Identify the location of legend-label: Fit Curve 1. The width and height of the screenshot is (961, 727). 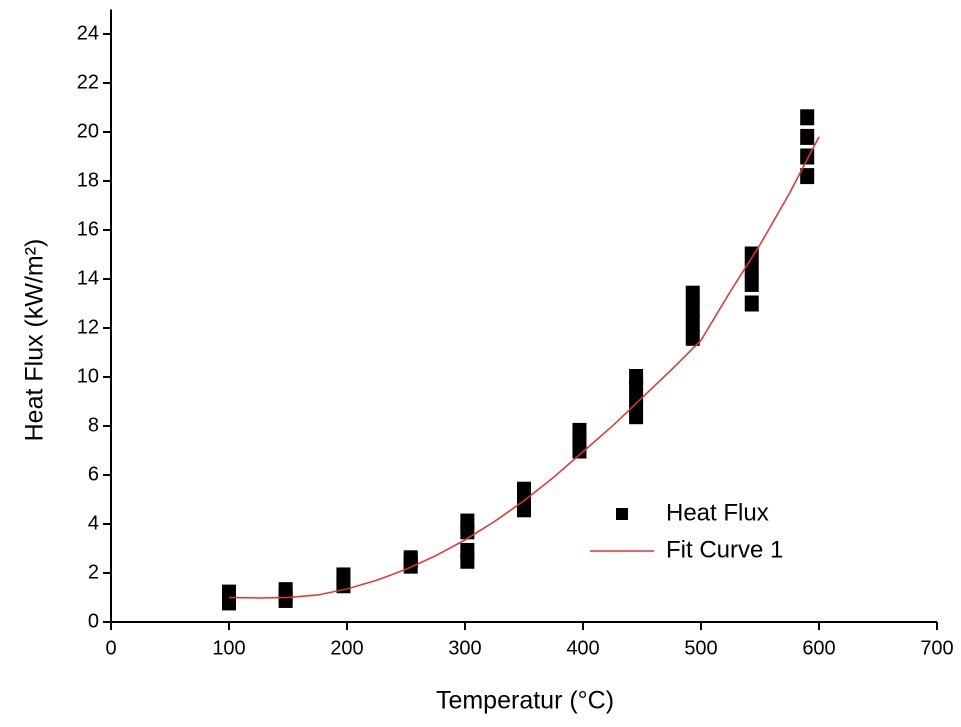
(724, 549).